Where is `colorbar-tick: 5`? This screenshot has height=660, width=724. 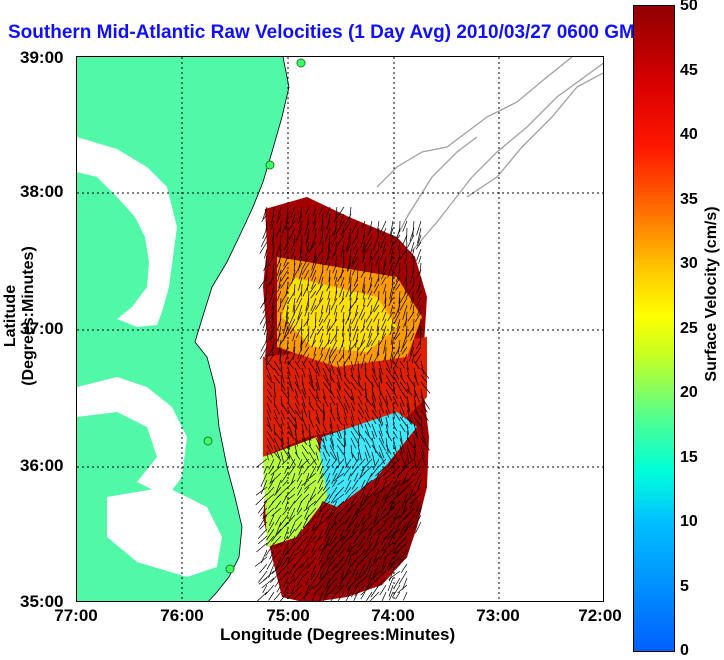
colorbar-tick: 5 is located at coordinates (684, 587).